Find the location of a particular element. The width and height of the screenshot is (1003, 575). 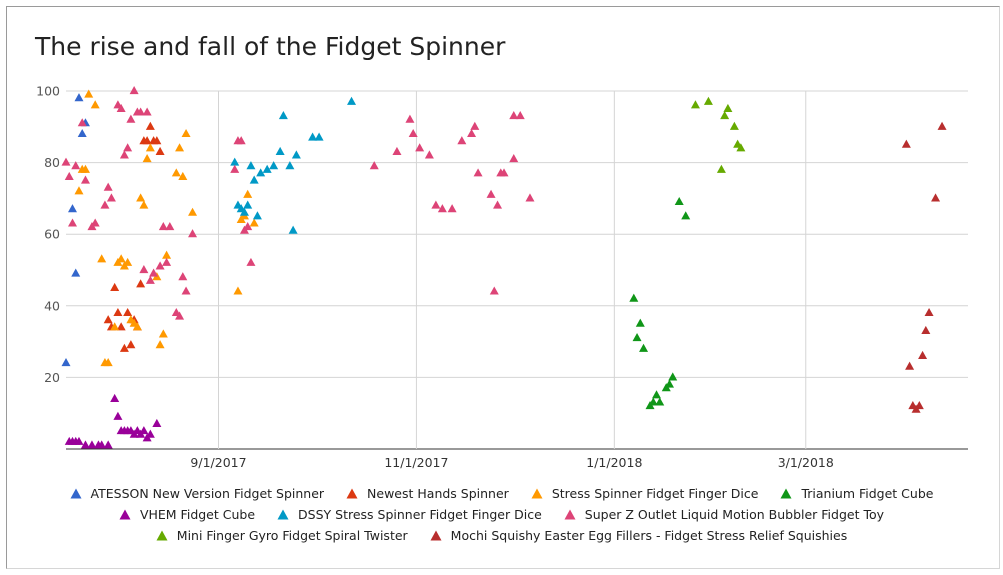

legend-item: Newest Hands Spinner is located at coordinates (427, 493).